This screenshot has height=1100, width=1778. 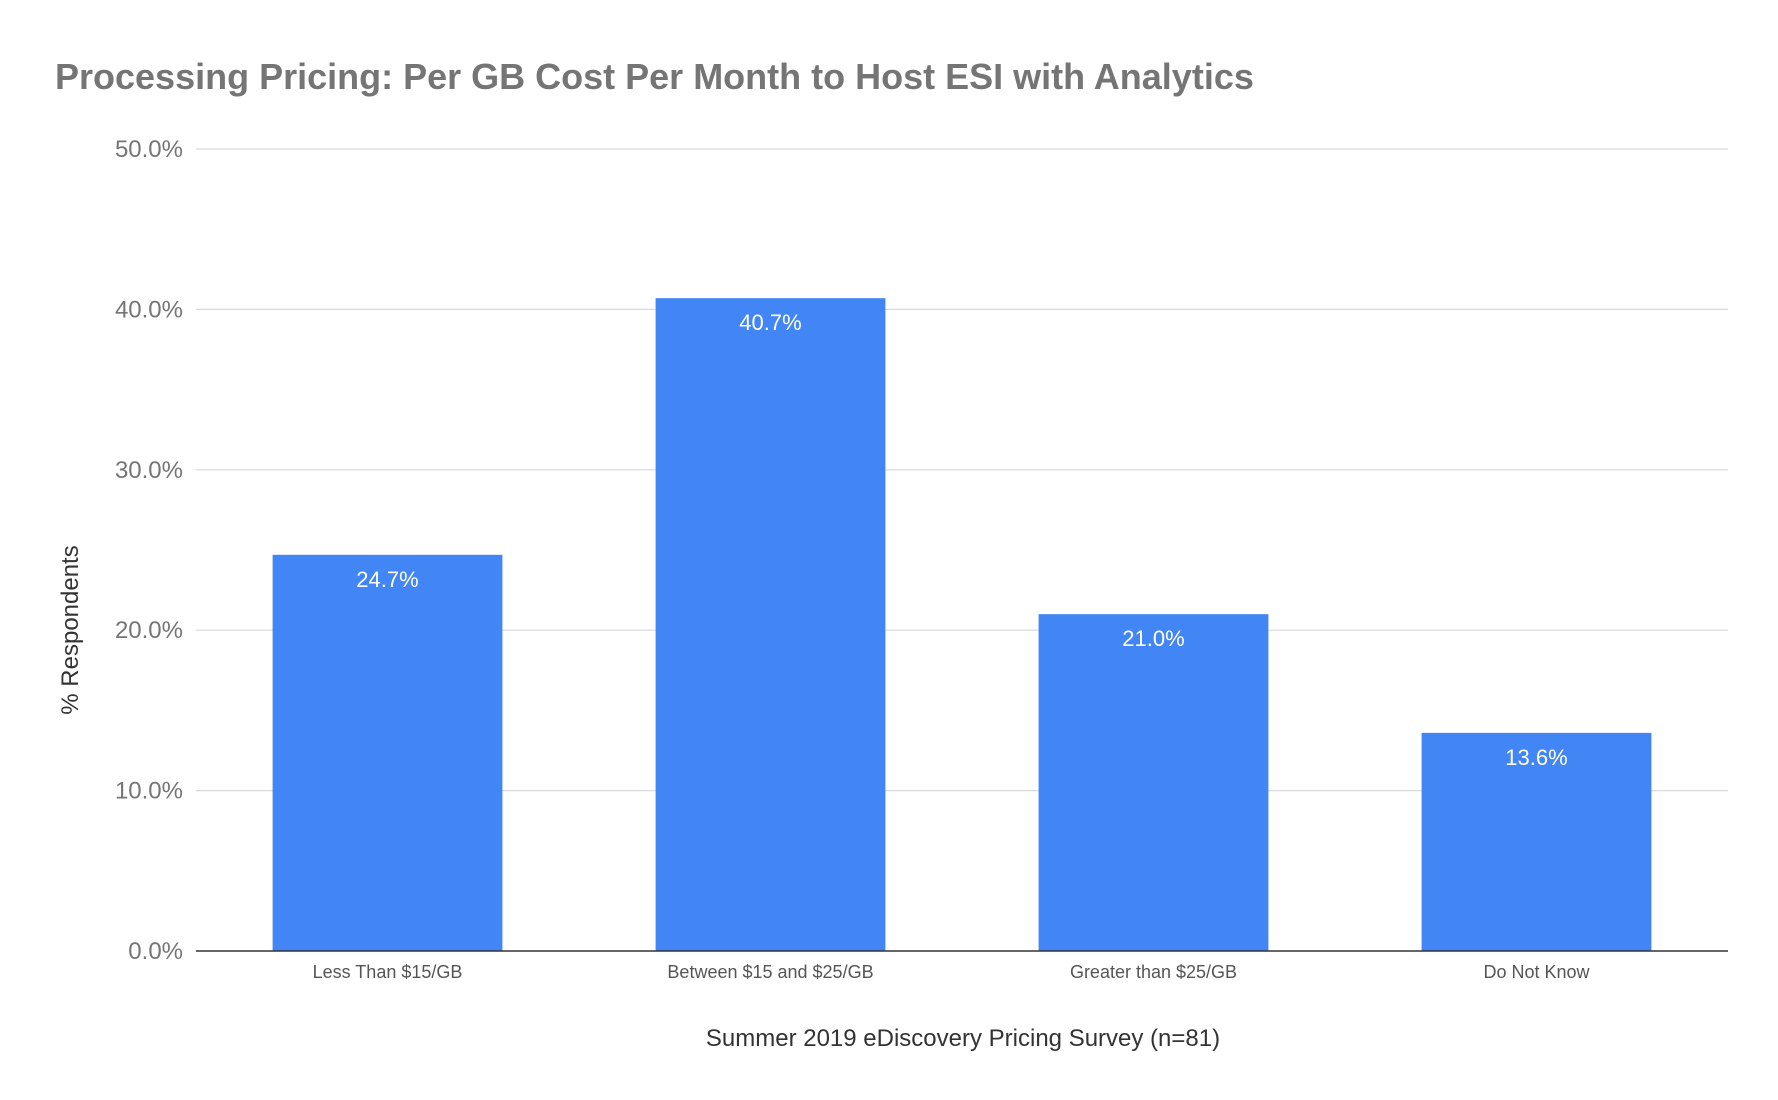 I want to click on y-tick-label: 50.0%, so click(x=149, y=149).